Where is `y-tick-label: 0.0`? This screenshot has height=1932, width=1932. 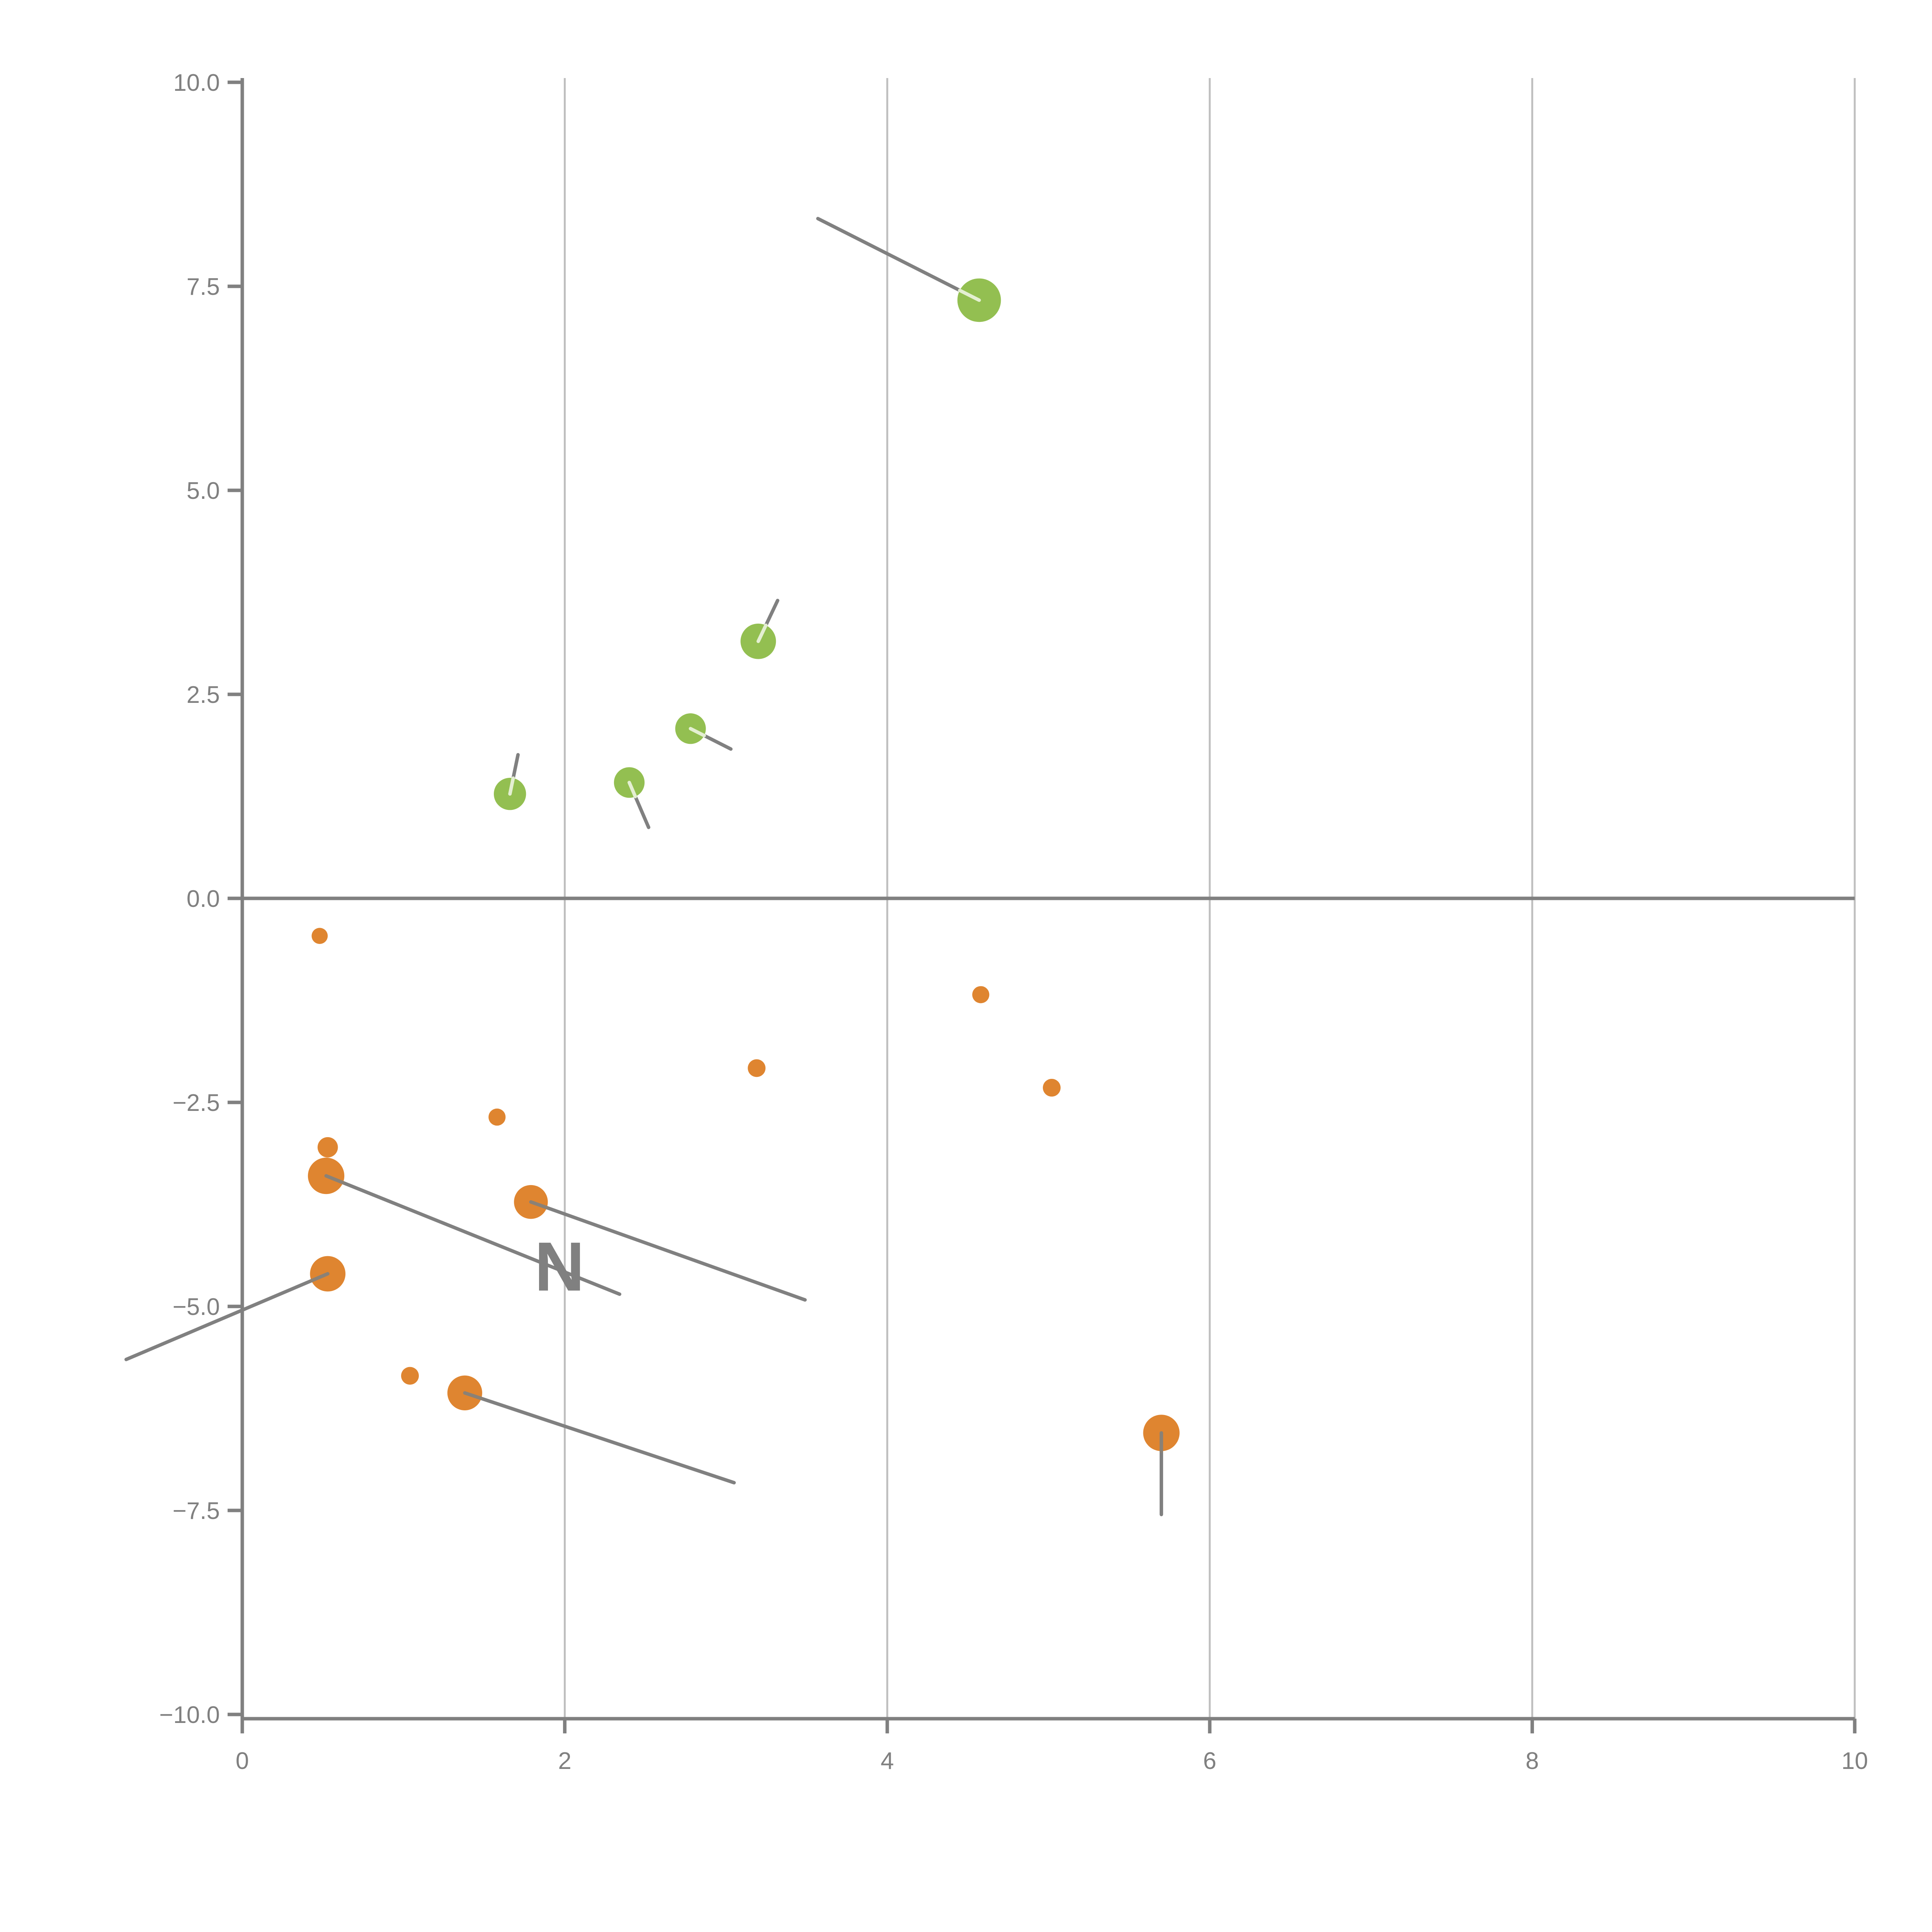 y-tick-label: 0.0 is located at coordinates (204, 899).